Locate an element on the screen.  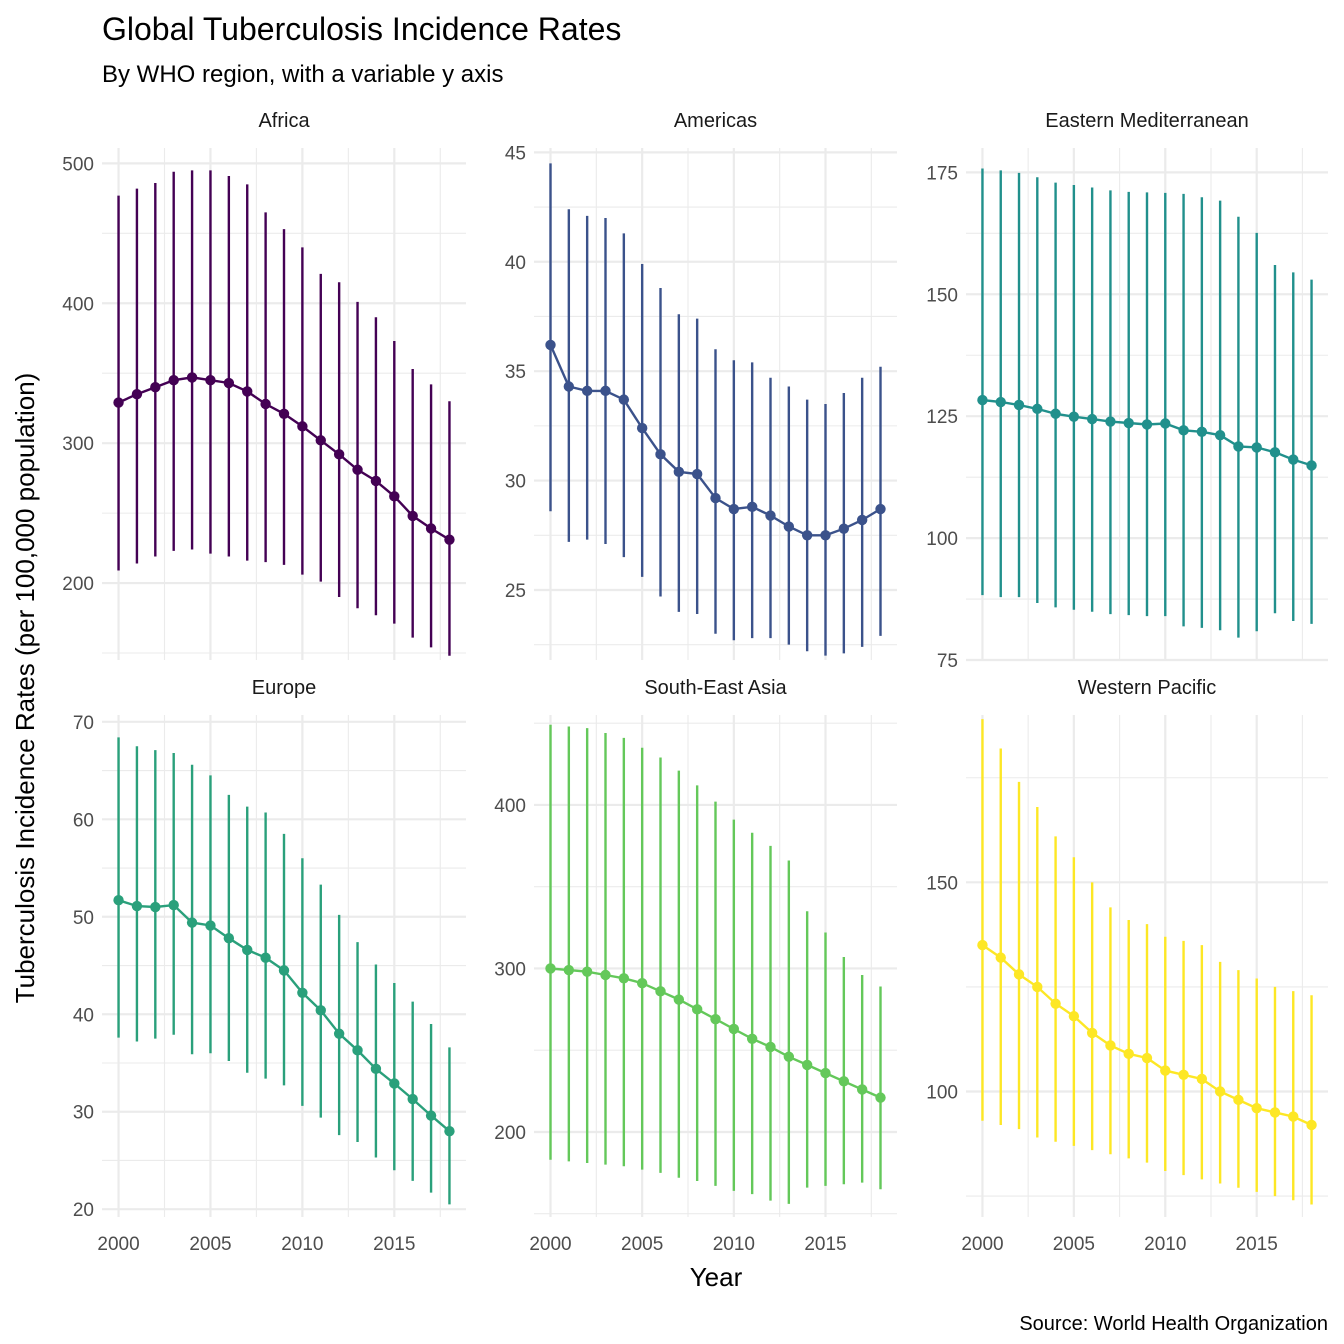
chart-caption: Source: World Health Organization is located at coordinates (1173, 1324).